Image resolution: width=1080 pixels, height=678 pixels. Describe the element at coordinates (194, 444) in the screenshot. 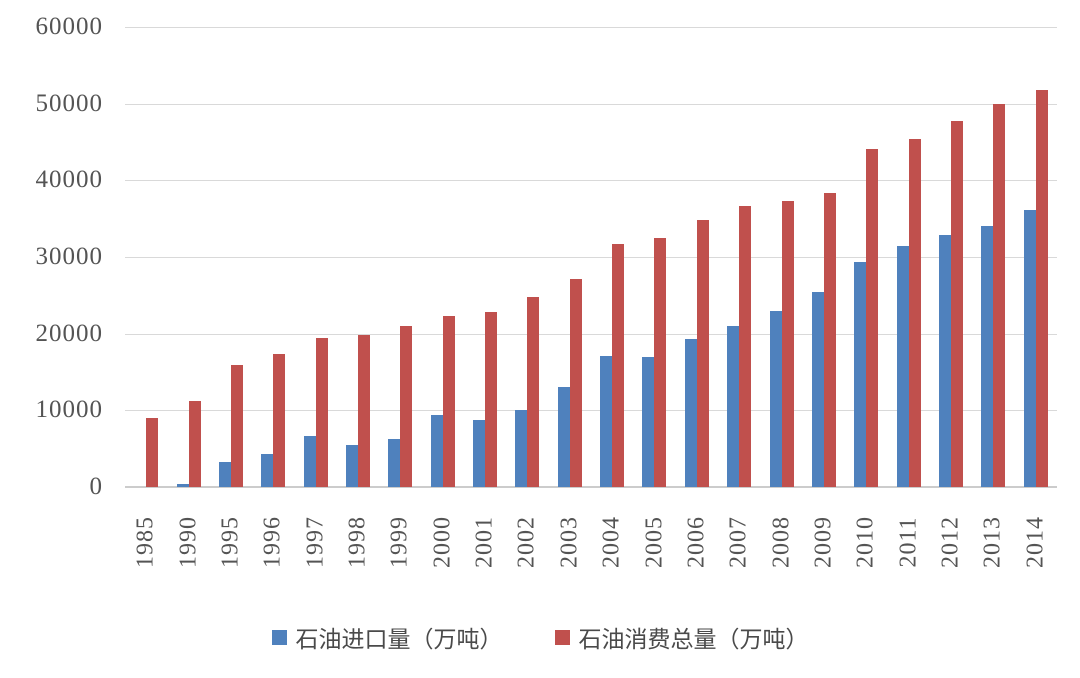

I see `bar-consumption-1990` at that location.